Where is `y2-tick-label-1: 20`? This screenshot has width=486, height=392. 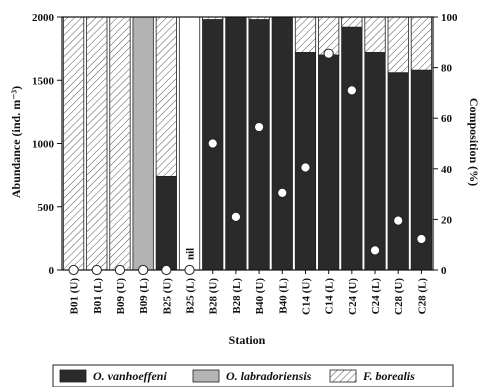
y2-tick-label-1: 20 is located at coordinates (447, 220).